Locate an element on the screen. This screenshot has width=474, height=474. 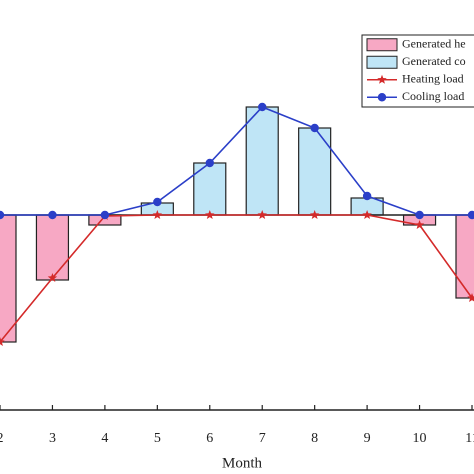
x-tick-label: 4 is located at coordinates (104, 438).